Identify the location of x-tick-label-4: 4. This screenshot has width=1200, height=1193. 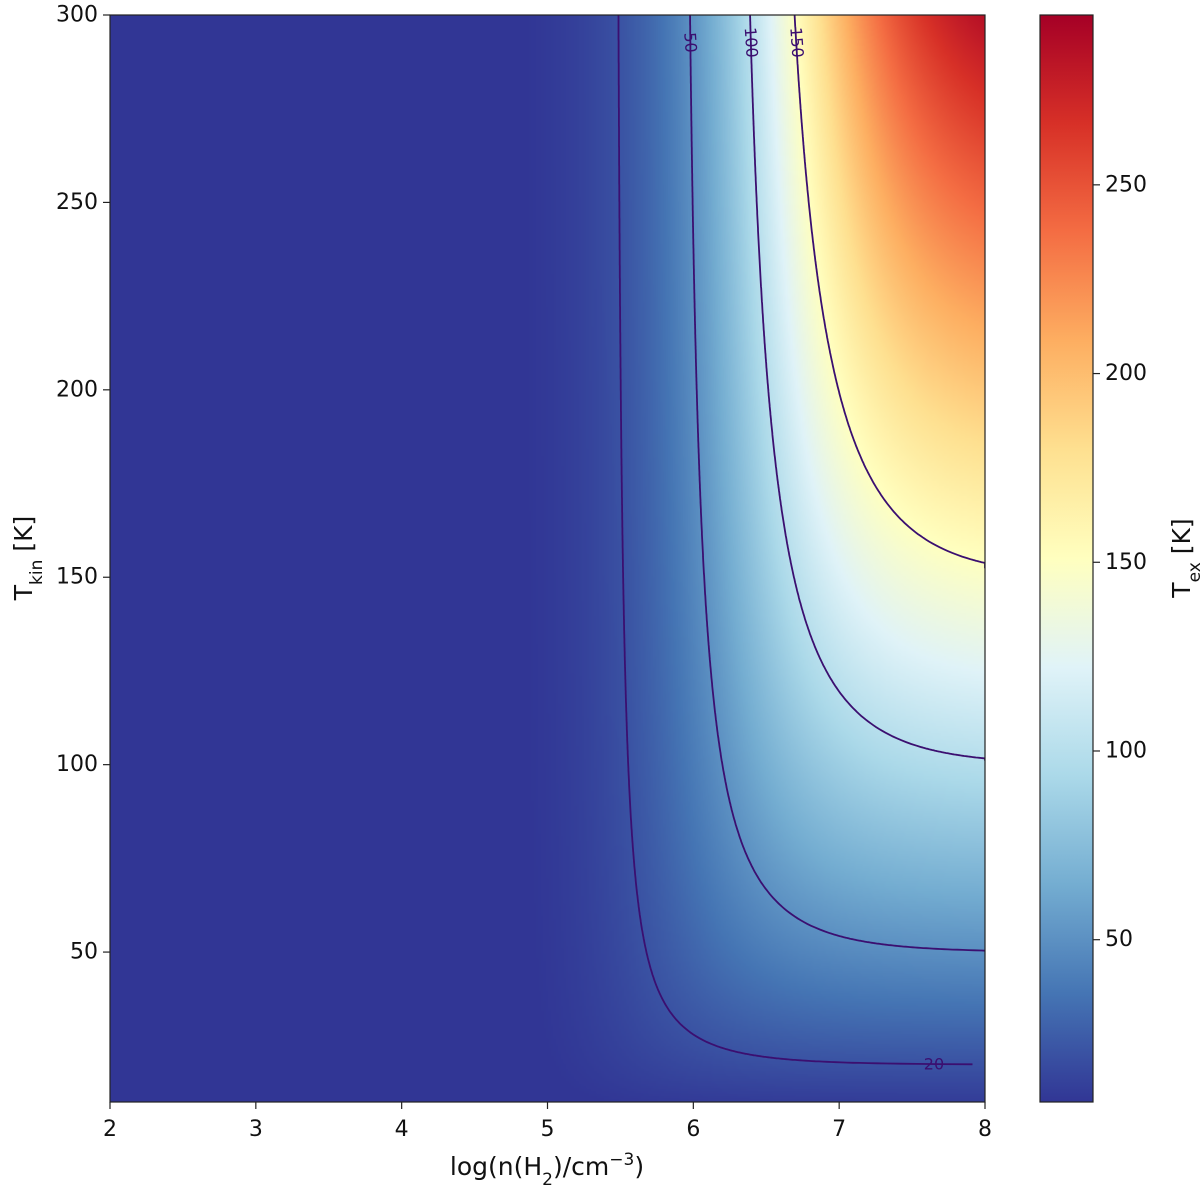
(402, 1129).